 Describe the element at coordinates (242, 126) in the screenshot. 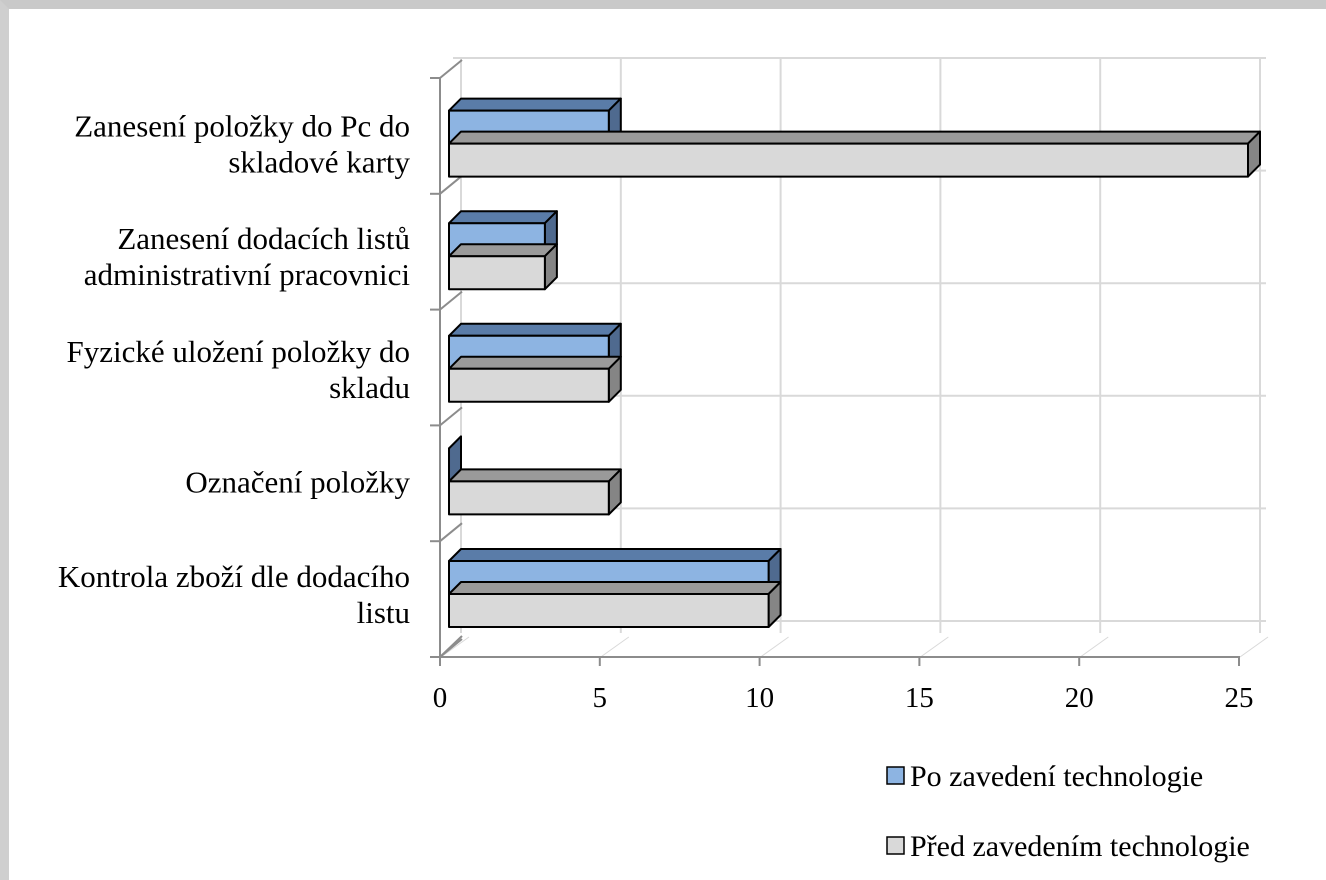

I see `category-label: Zanesení položky do Pc do` at that location.